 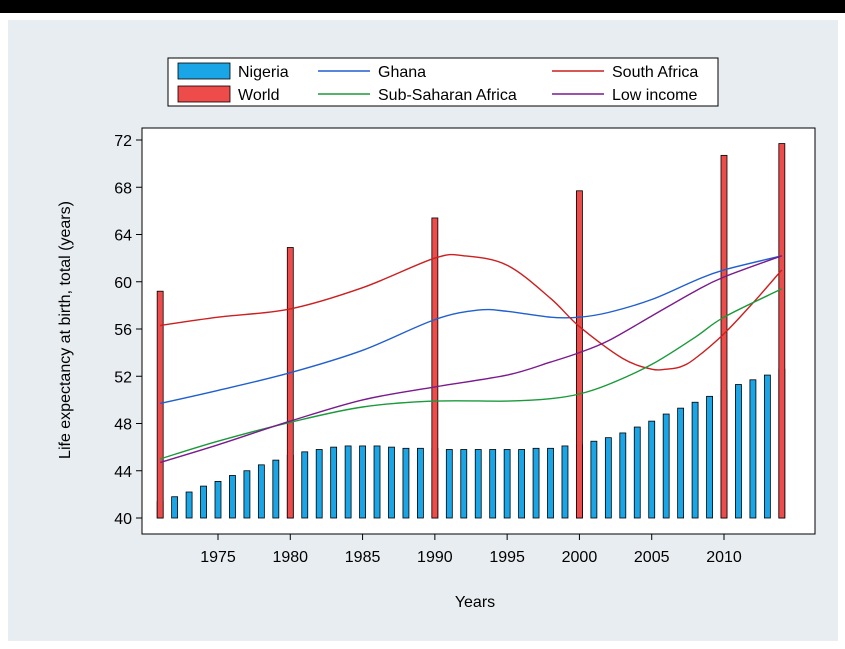 I want to click on bar-nigeria-2004, so click(x=637, y=472).